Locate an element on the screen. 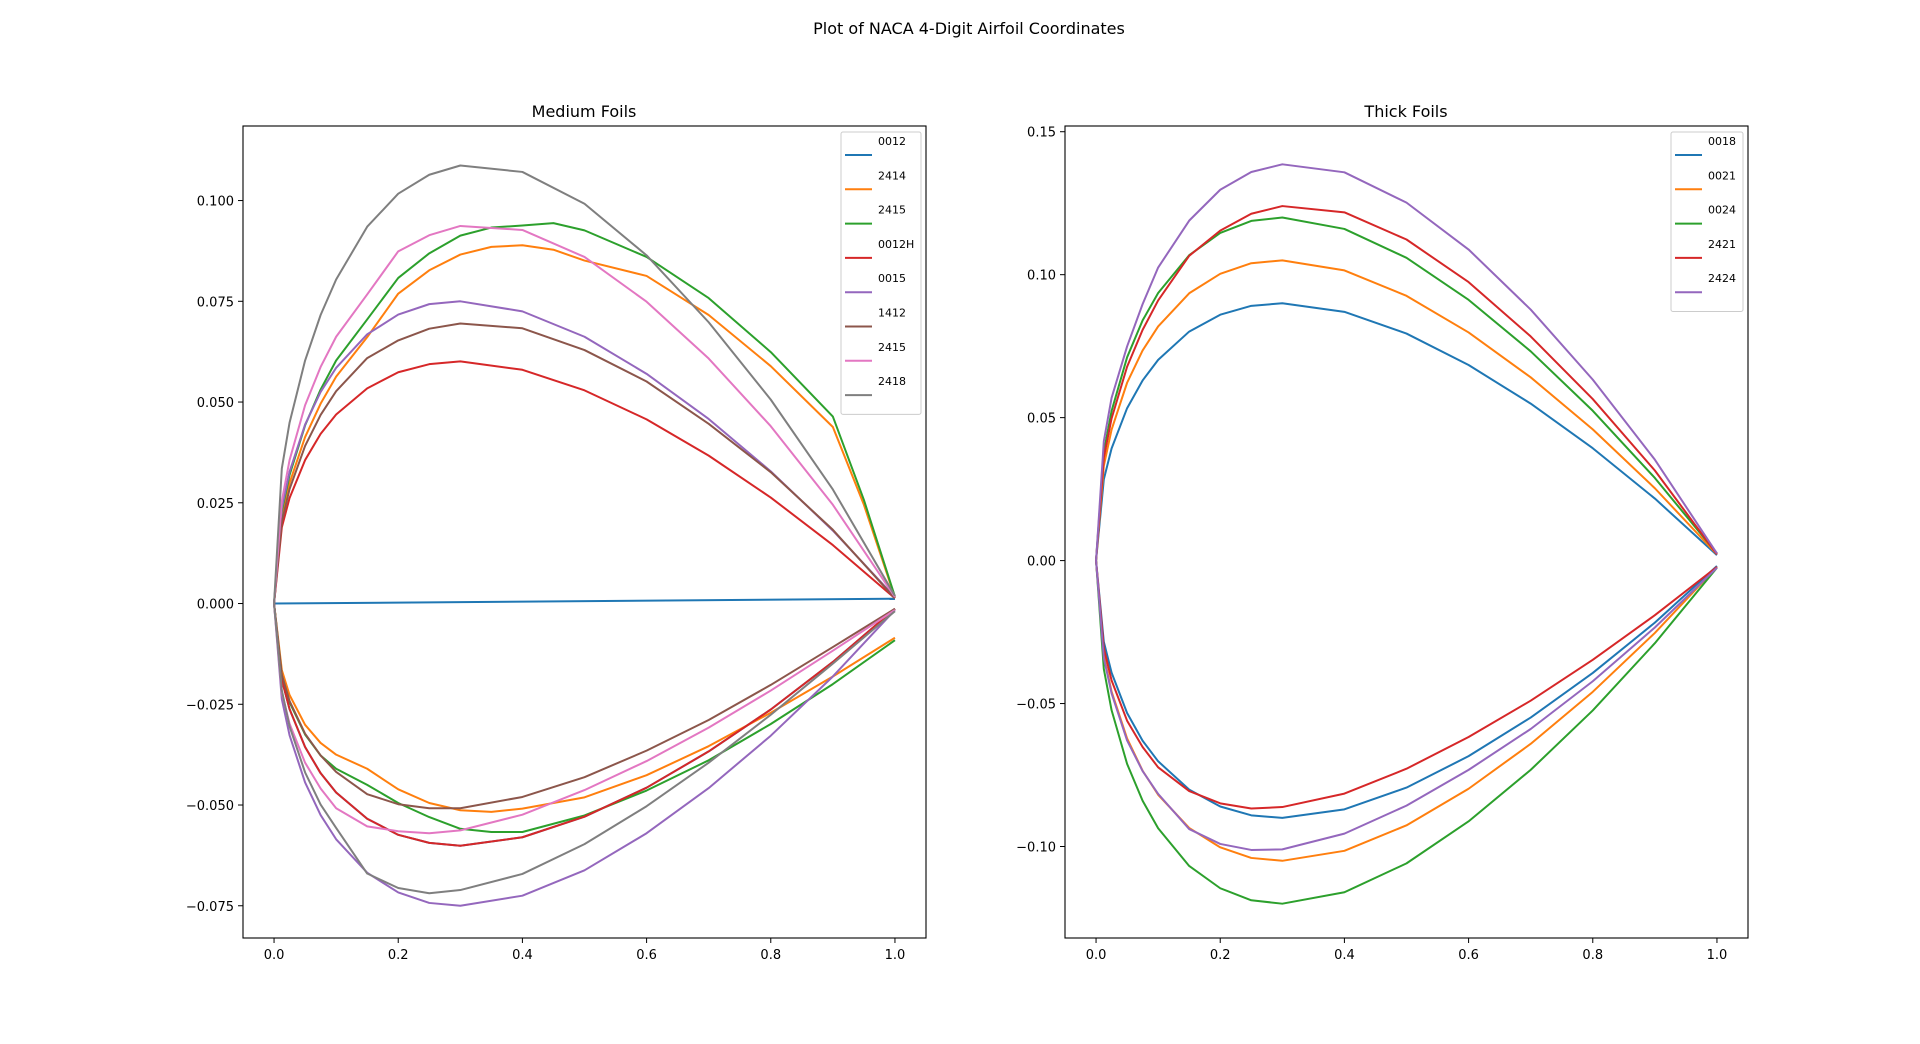 This screenshot has height=1044, width=1920. series-line-0024-upper is located at coordinates (1406, 388).